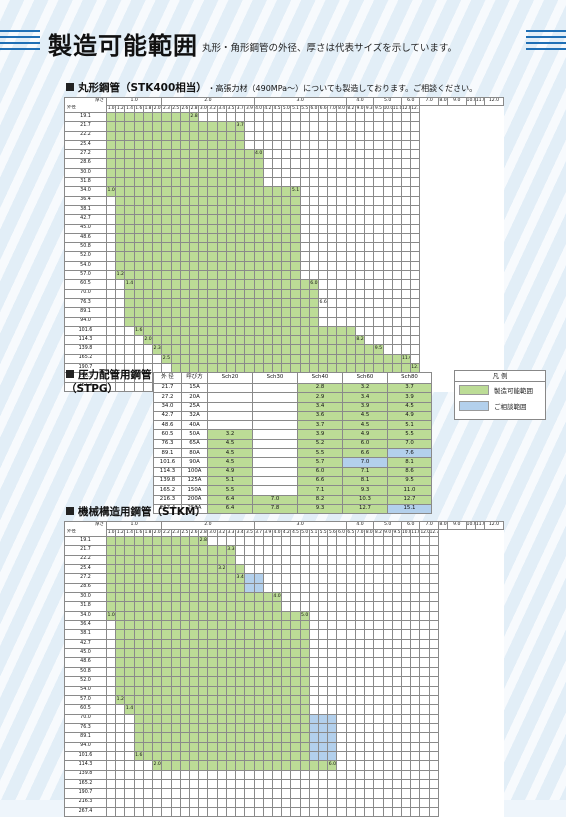 The height and width of the screenshot is (817, 566). Describe the element at coordinates (194, 471) in the screenshot. I see `stpg-nominal: 100A` at that location.